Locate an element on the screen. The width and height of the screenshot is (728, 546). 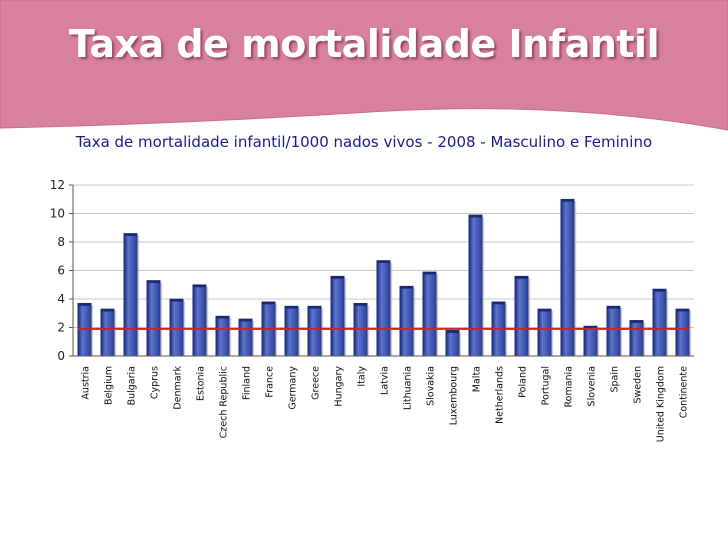
x-tick-label: Estonia is located at coordinates (201, 383).